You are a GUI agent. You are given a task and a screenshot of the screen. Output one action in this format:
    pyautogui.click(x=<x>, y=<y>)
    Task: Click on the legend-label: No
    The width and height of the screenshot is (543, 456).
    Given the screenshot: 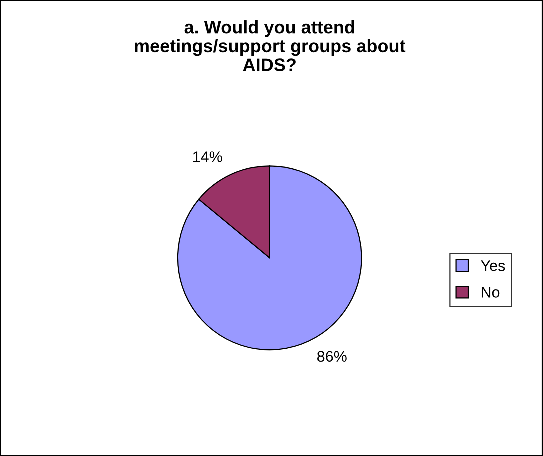 What is the action you would take?
    pyautogui.click(x=491, y=292)
    